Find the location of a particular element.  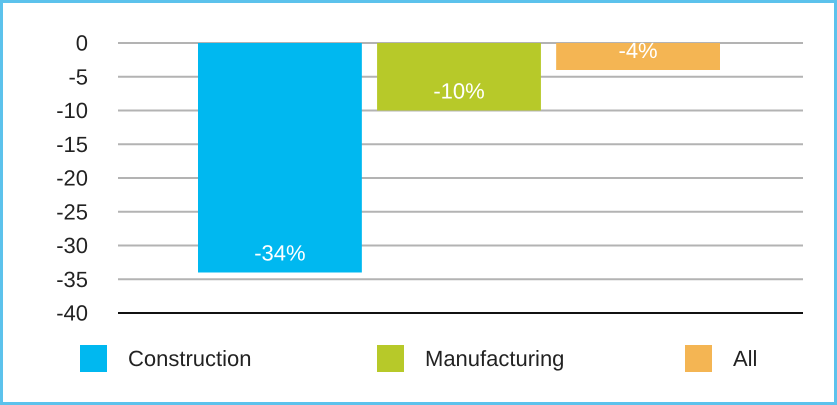

legend-label: Manufacturing is located at coordinates (494, 359).